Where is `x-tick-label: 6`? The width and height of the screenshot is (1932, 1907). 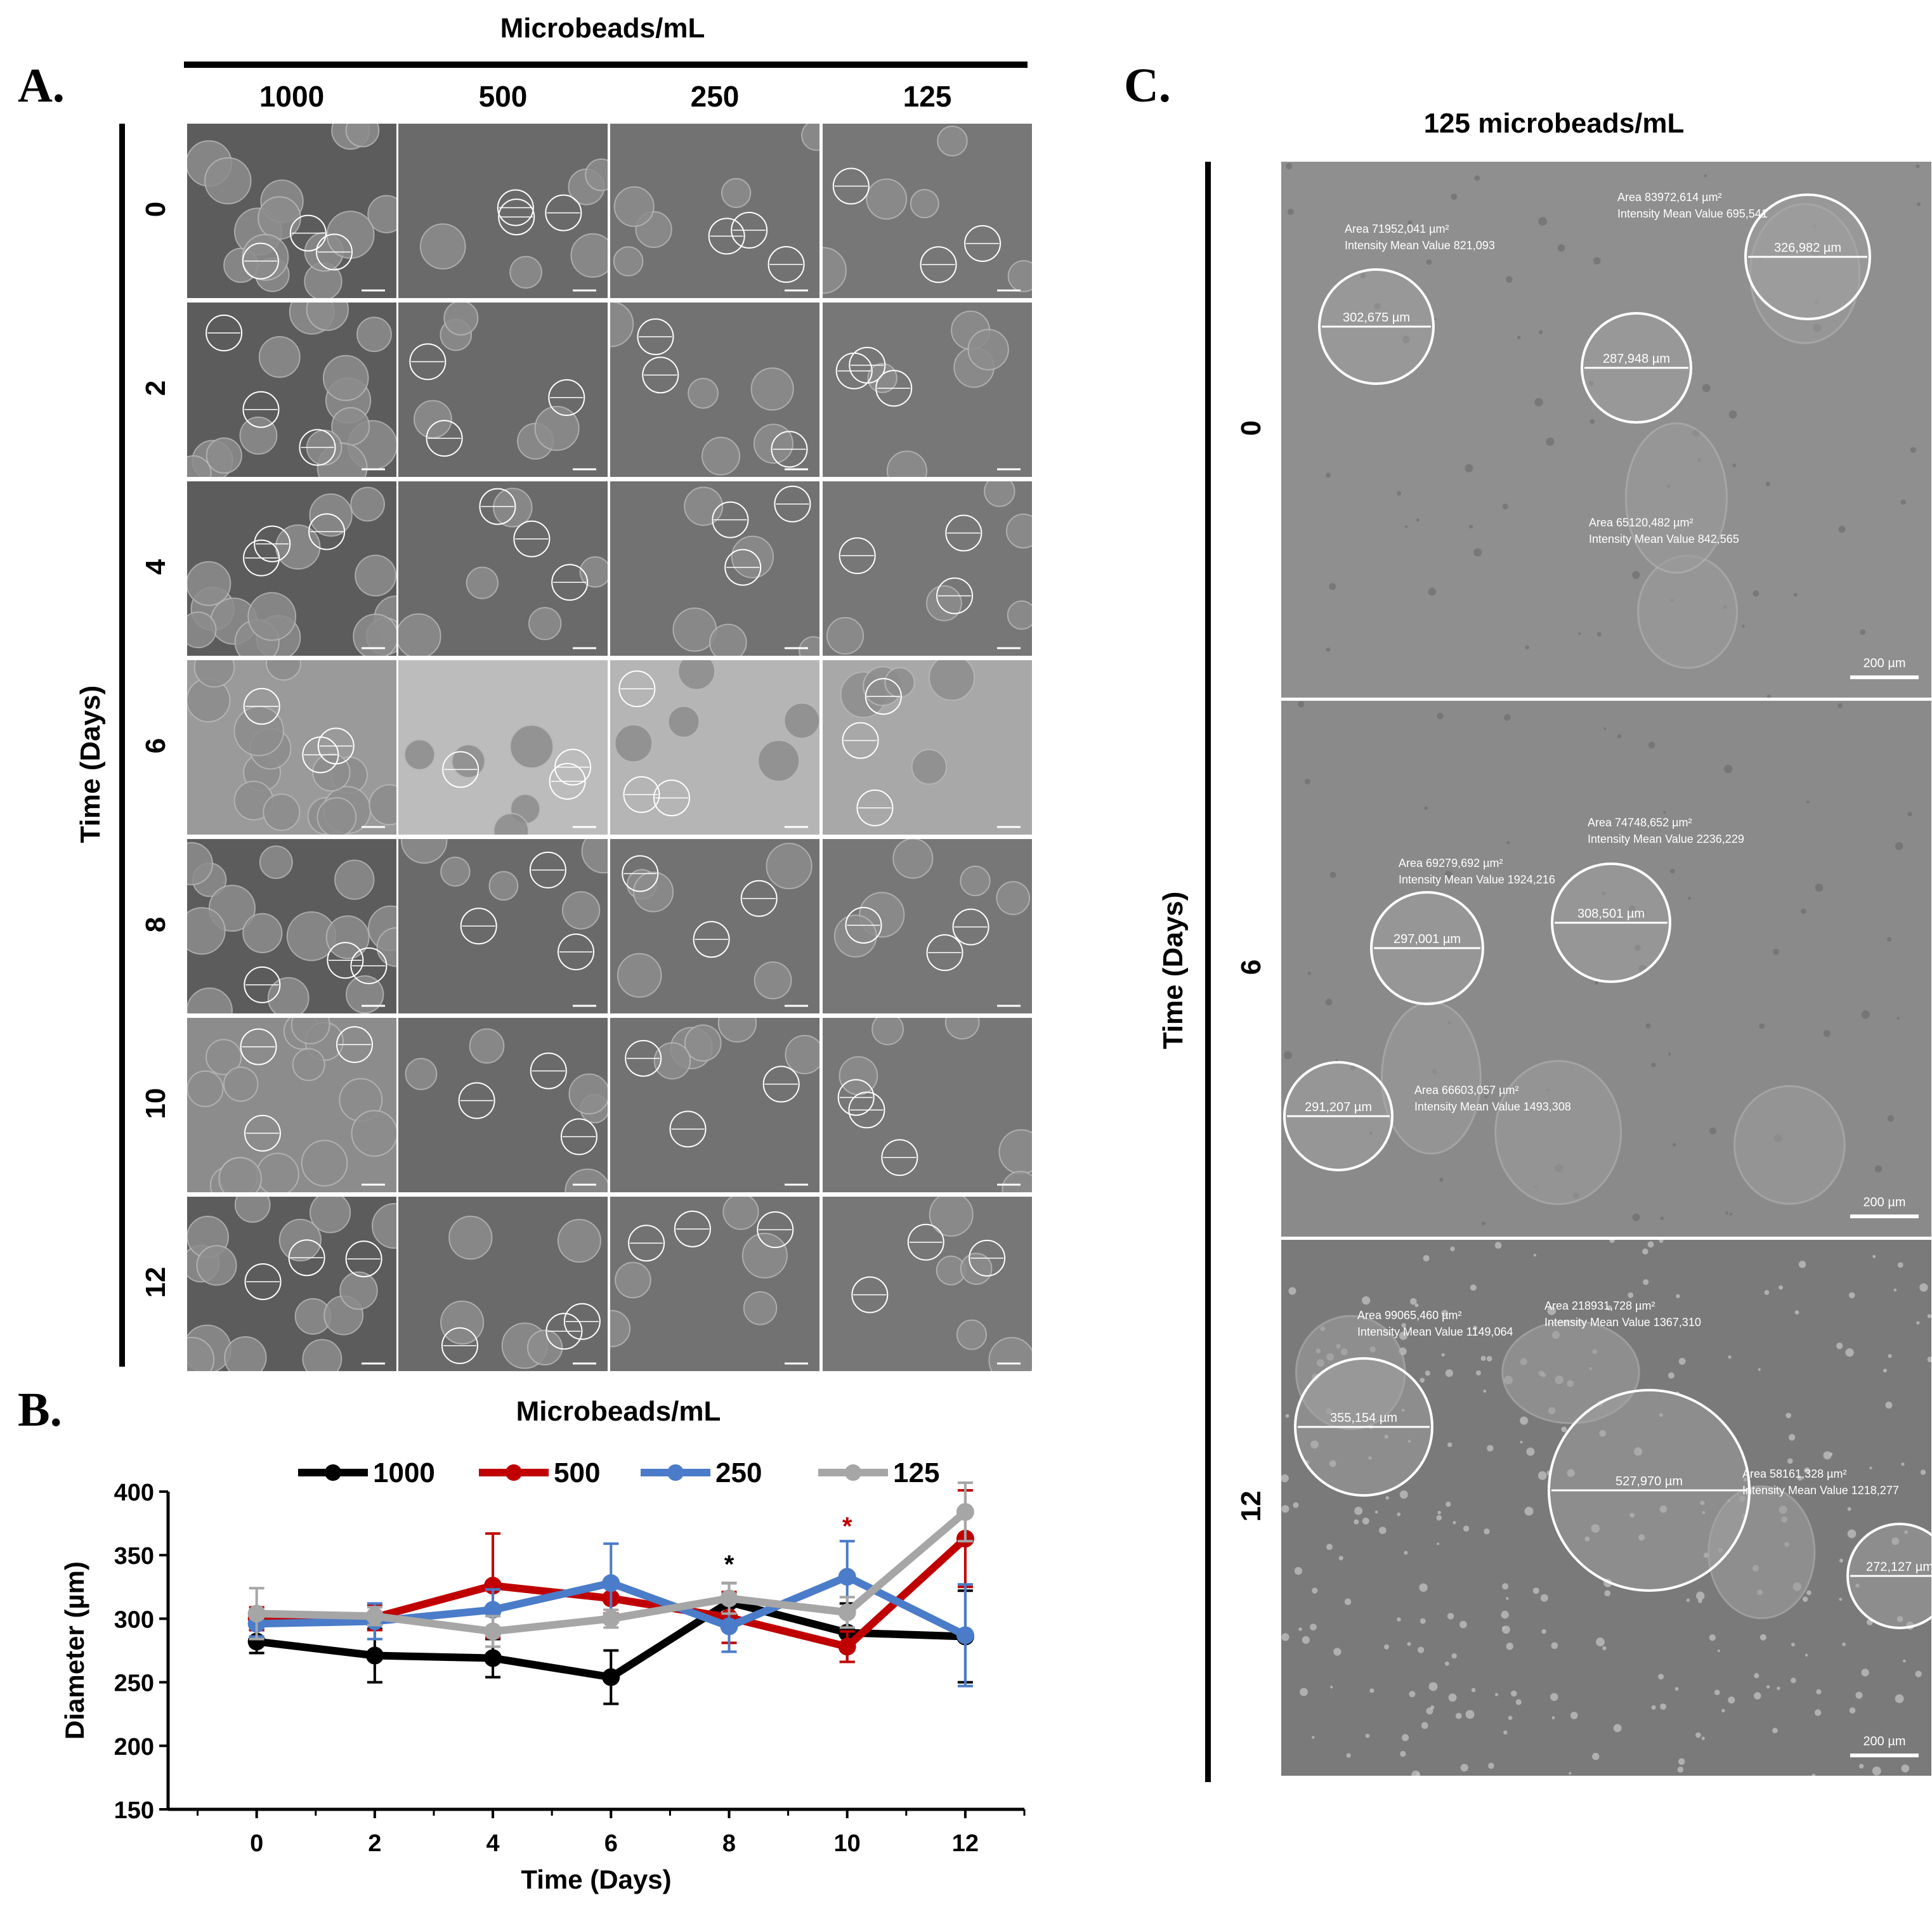
x-tick-label: 6 is located at coordinates (611, 1843).